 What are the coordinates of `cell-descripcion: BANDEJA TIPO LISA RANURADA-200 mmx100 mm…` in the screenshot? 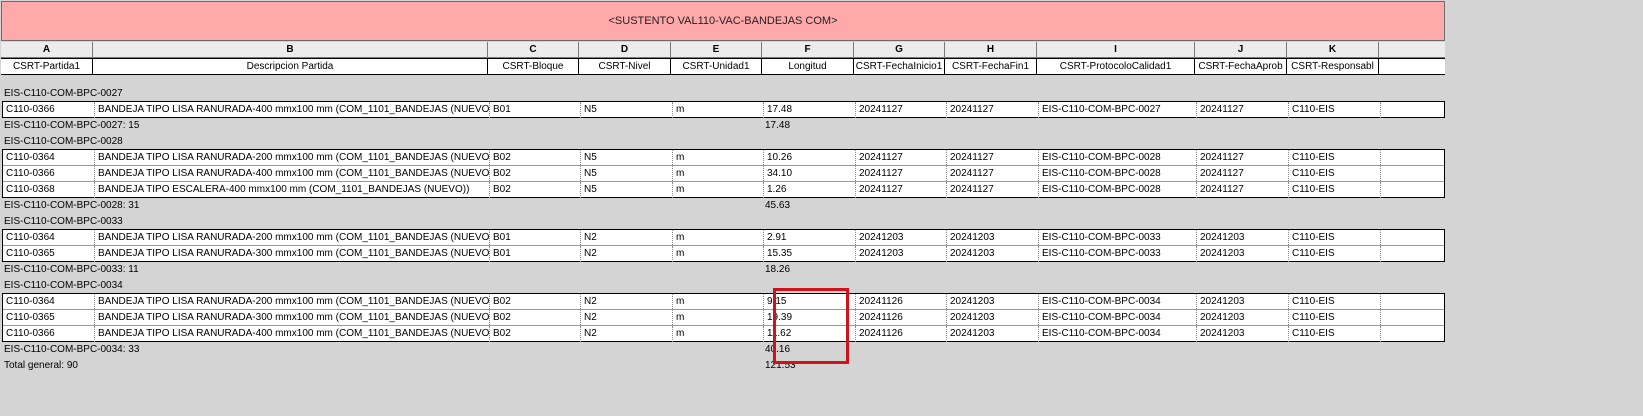 It's located at (292, 237).